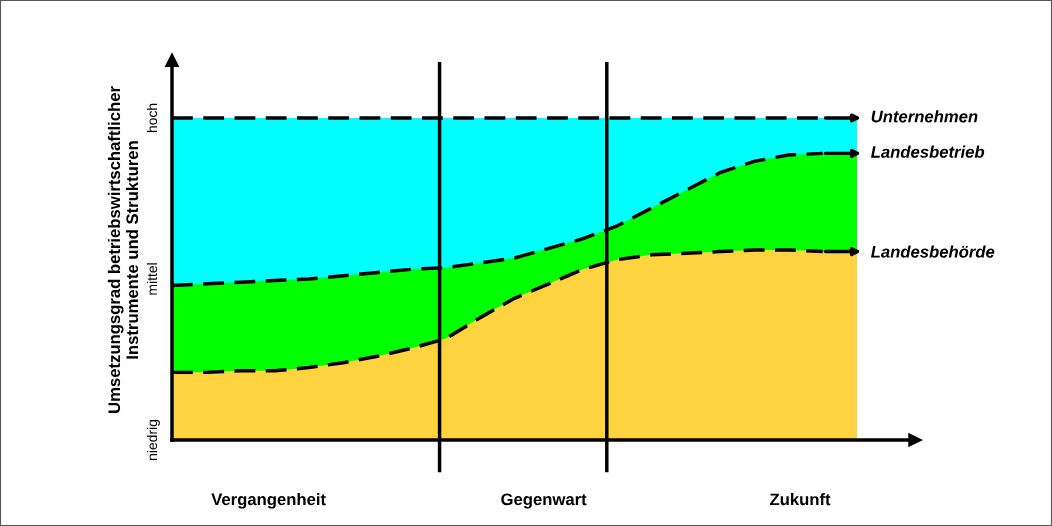  What do you see at coordinates (933, 251) in the screenshot?
I see `legend-label: Landesbehörde` at bounding box center [933, 251].